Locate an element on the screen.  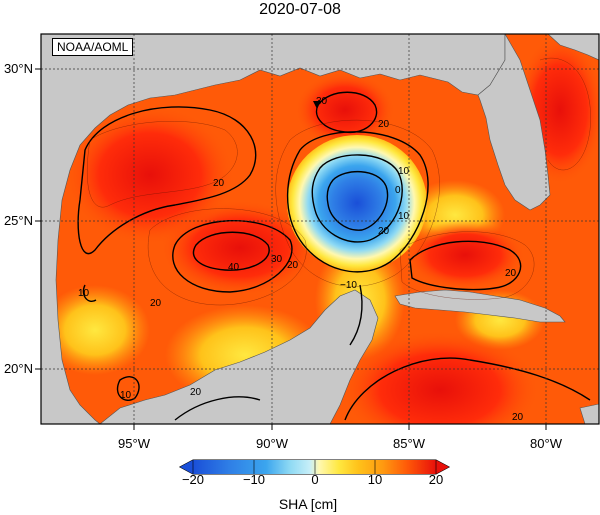
contour-10-eddy is located at coordinates (357, 202).